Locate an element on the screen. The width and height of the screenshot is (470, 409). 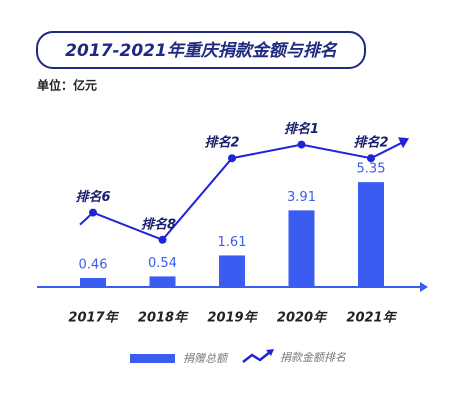
x-tick-label: 2020年 is located at coordinates (302, 318).